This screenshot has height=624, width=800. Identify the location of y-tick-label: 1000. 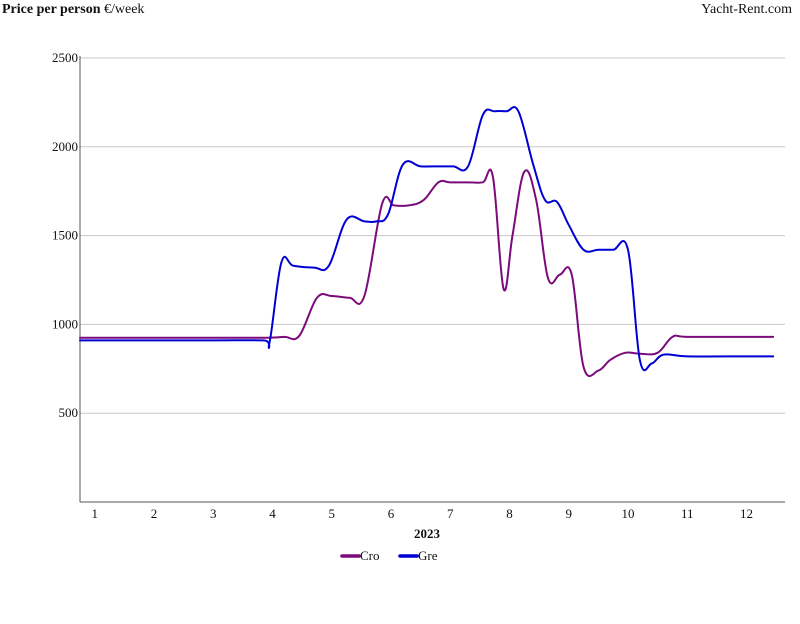
(65, 323).